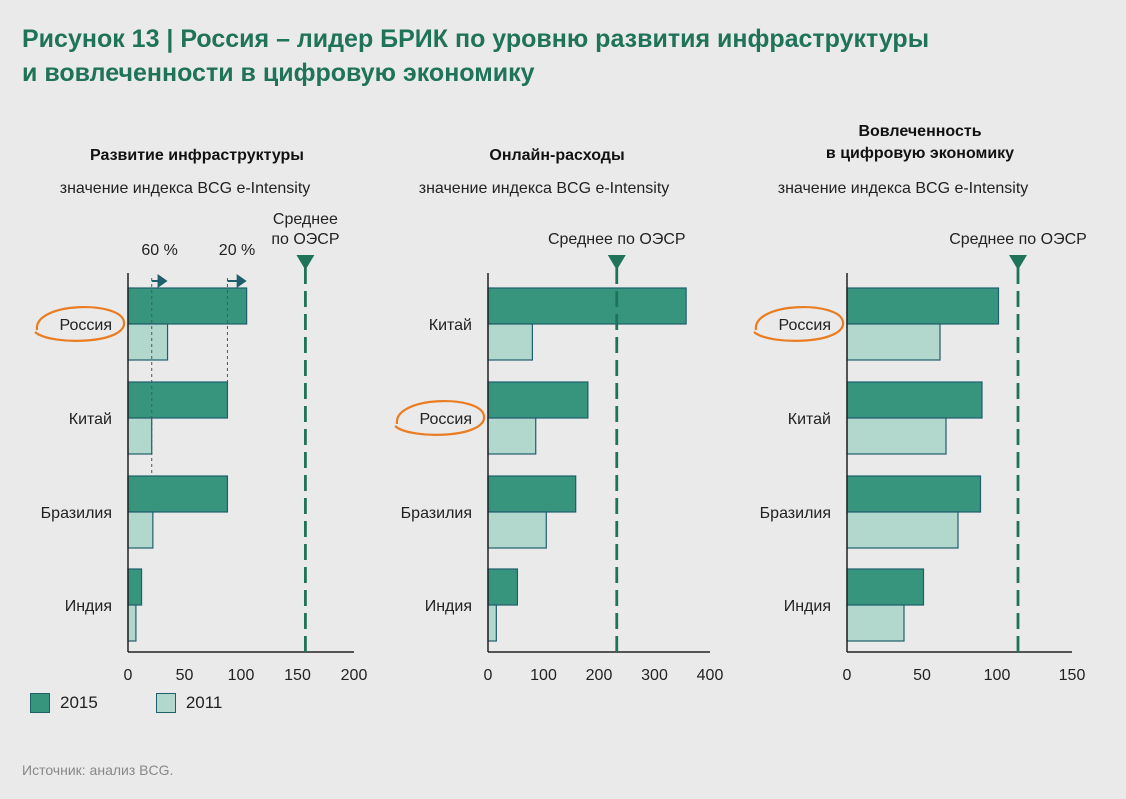 Image resolution: width=1126 pixels, height=799 pixels. I want to click on legend-item-2015: 2015, so click(64, 703).